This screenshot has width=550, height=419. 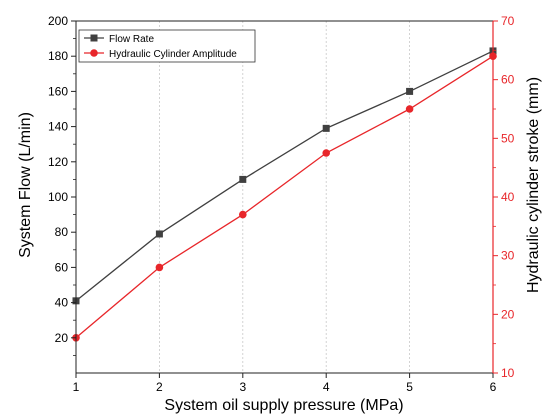 What do you see at coordinates (58, 197) in the screenshot?
I see `y-left-tick-label-100: 100` at bounding box center [58, 197].